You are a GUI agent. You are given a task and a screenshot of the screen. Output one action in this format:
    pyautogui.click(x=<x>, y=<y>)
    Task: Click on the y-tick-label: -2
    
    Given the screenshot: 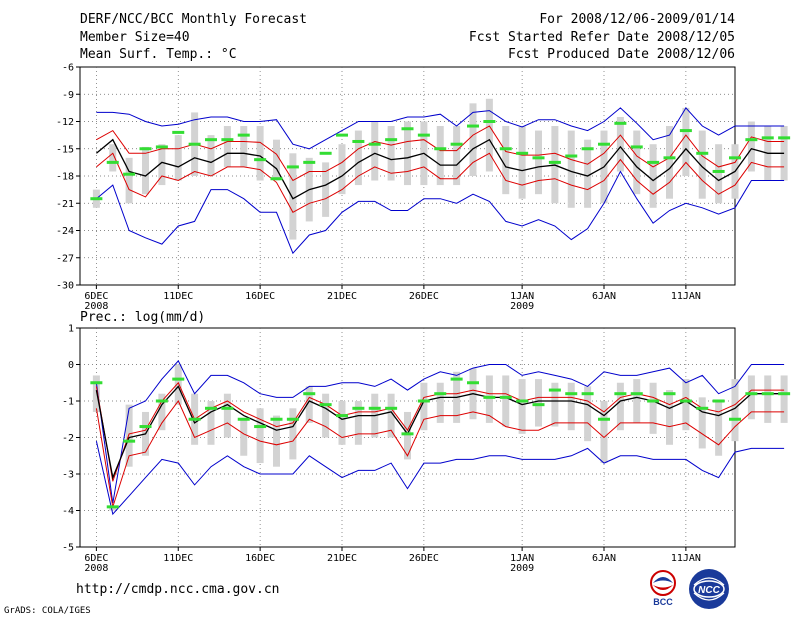 What is the action you would take?
    pyautogui.click(x=68, y=438)
    